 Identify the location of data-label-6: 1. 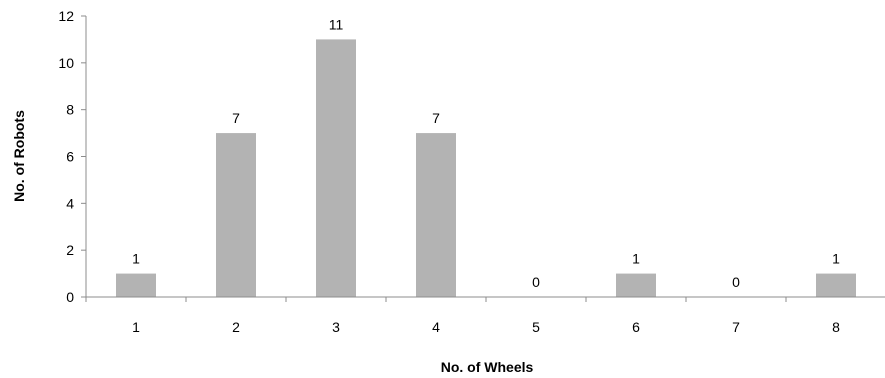
(636, 259).